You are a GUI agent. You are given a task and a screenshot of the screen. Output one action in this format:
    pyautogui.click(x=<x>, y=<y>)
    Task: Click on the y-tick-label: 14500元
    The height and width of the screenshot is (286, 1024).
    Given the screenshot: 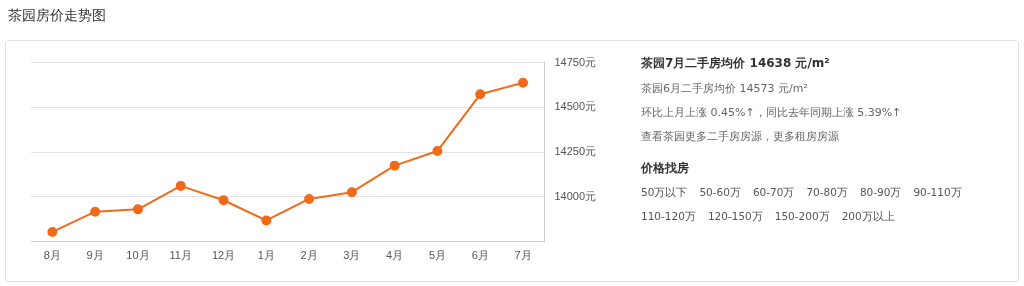 What is the action you would take?
    pyautogui.click(x=575, y=106)
    